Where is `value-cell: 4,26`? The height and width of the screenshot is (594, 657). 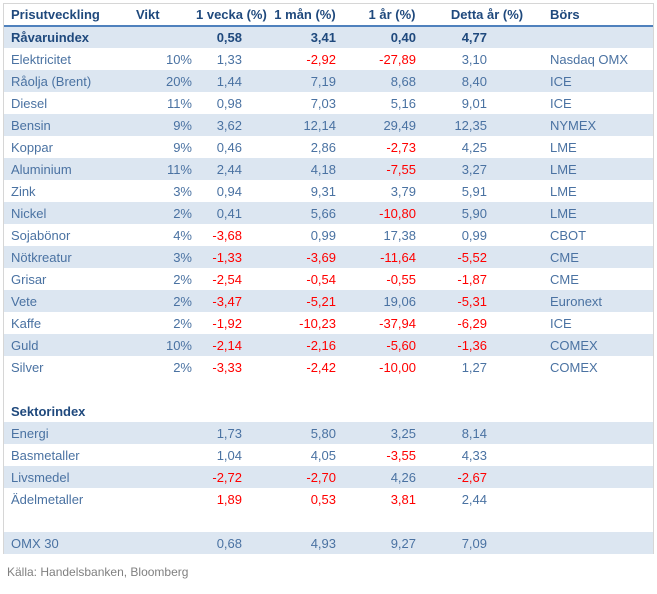 value-cell: 4,26 is located at coordinates (403, 477).